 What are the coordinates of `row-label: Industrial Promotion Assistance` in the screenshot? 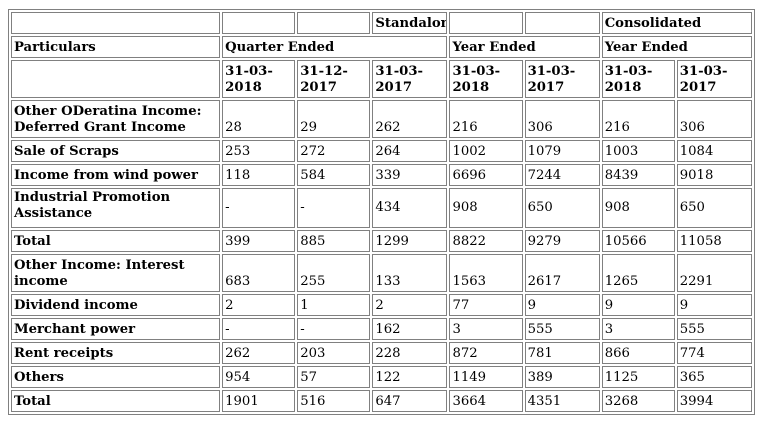 It's located at (116, 208).